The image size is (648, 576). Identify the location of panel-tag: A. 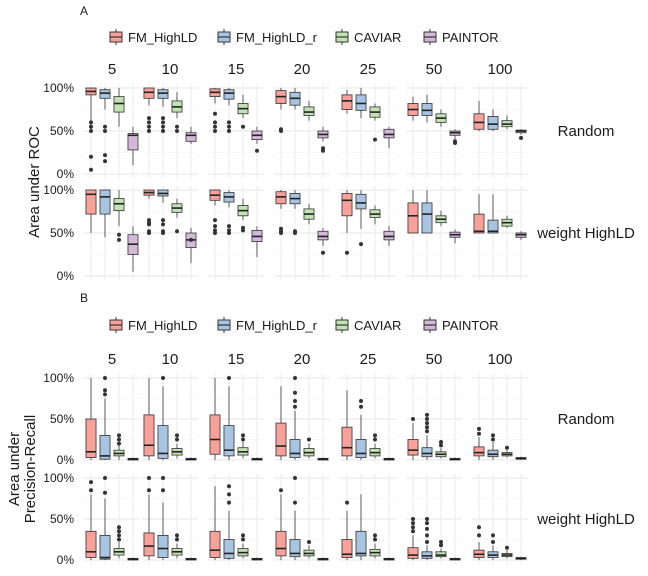
(84, 11).